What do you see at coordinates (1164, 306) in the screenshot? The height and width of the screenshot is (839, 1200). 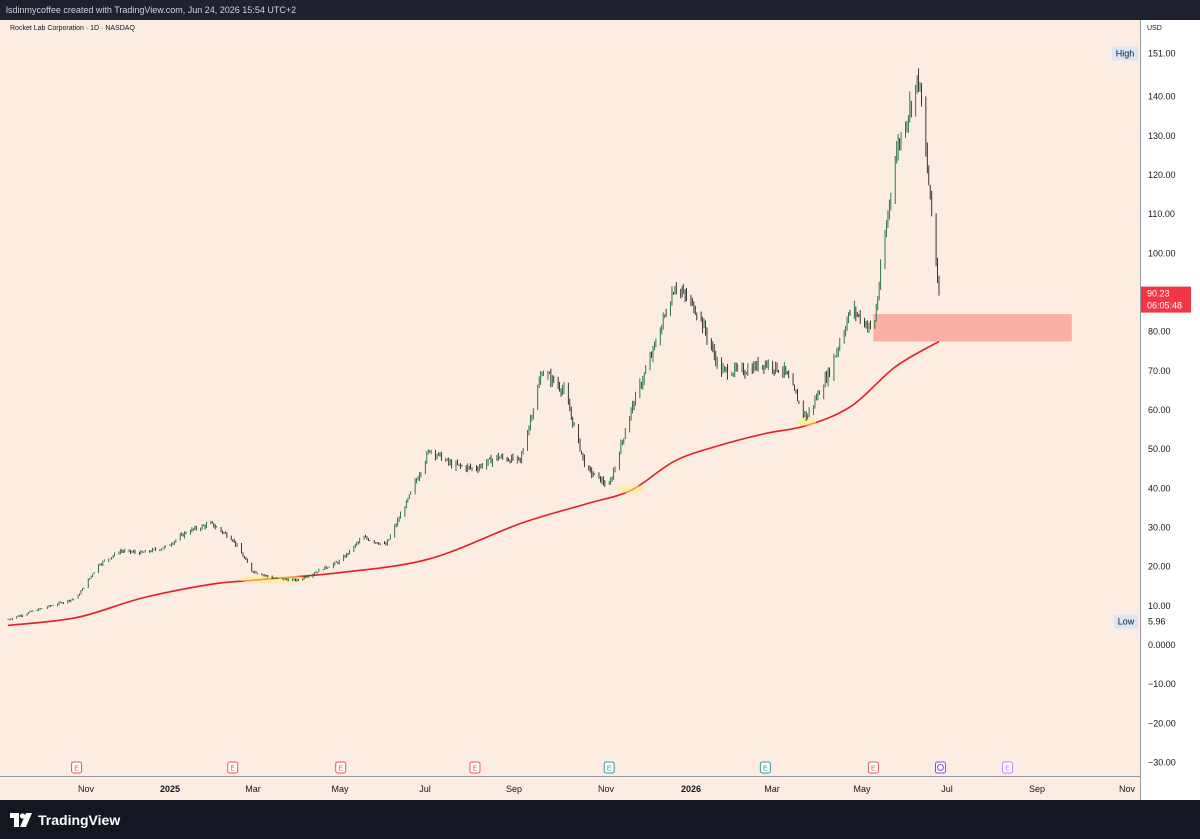 I see `bar-countdown: 06:05:48` at bounding box center [1164, 306].